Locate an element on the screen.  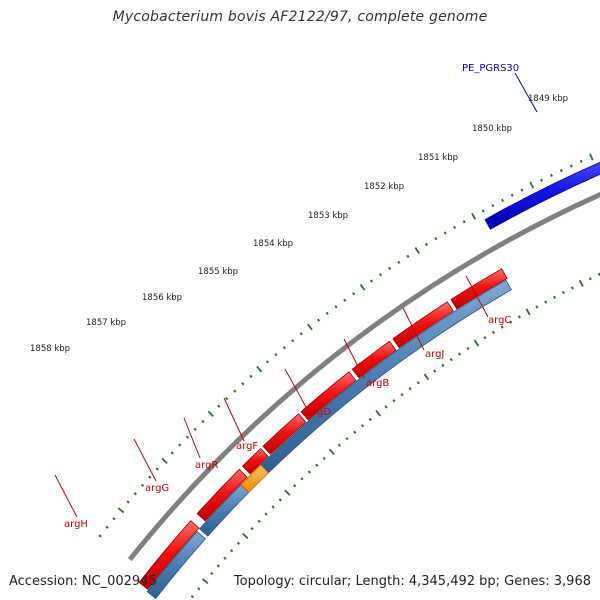
scale-tick-label: 1858 kbp is located at coordinates (50, 349).